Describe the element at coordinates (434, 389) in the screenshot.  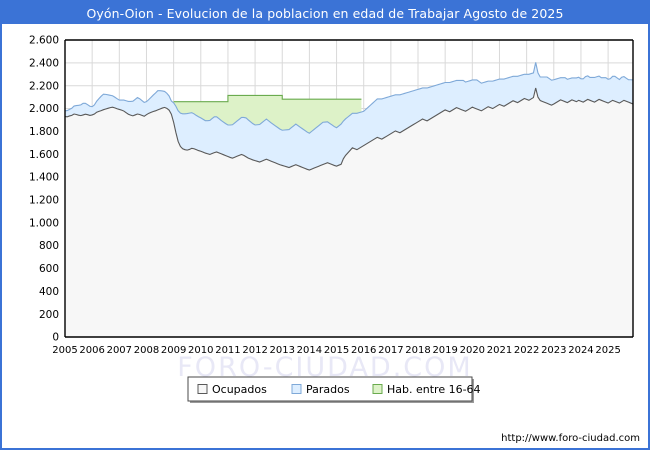
I see `legend-label-2: Hab. entre 16-64` at that location.